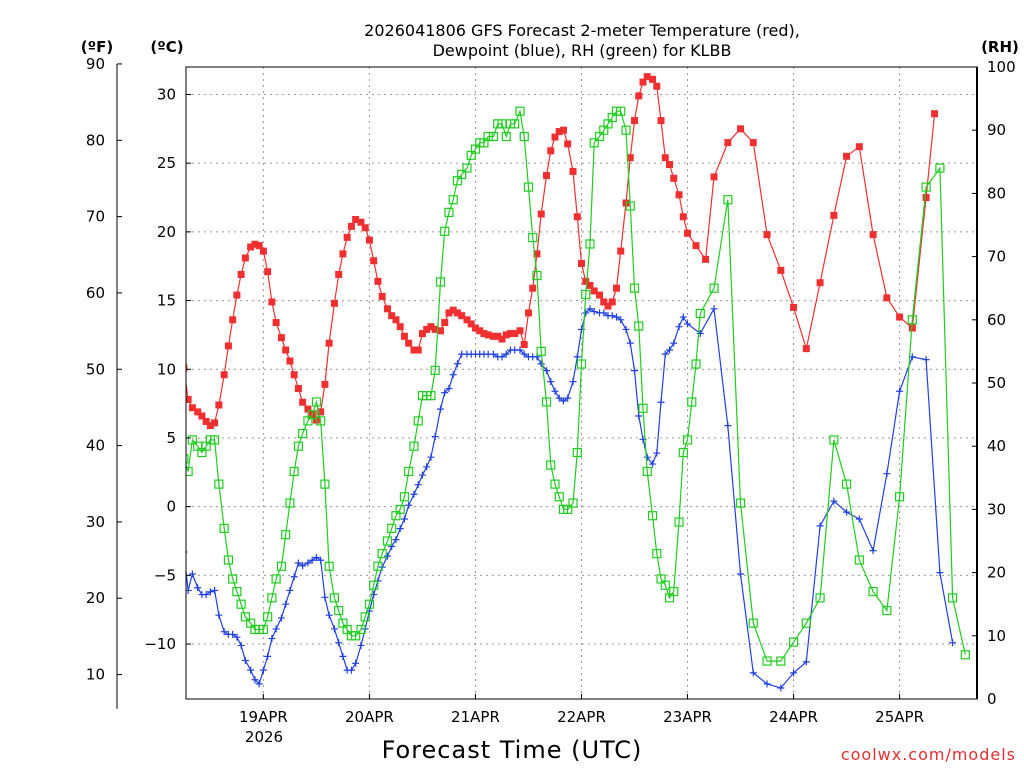  I want to click on rh-tick-label: 30, so click(996, 509).